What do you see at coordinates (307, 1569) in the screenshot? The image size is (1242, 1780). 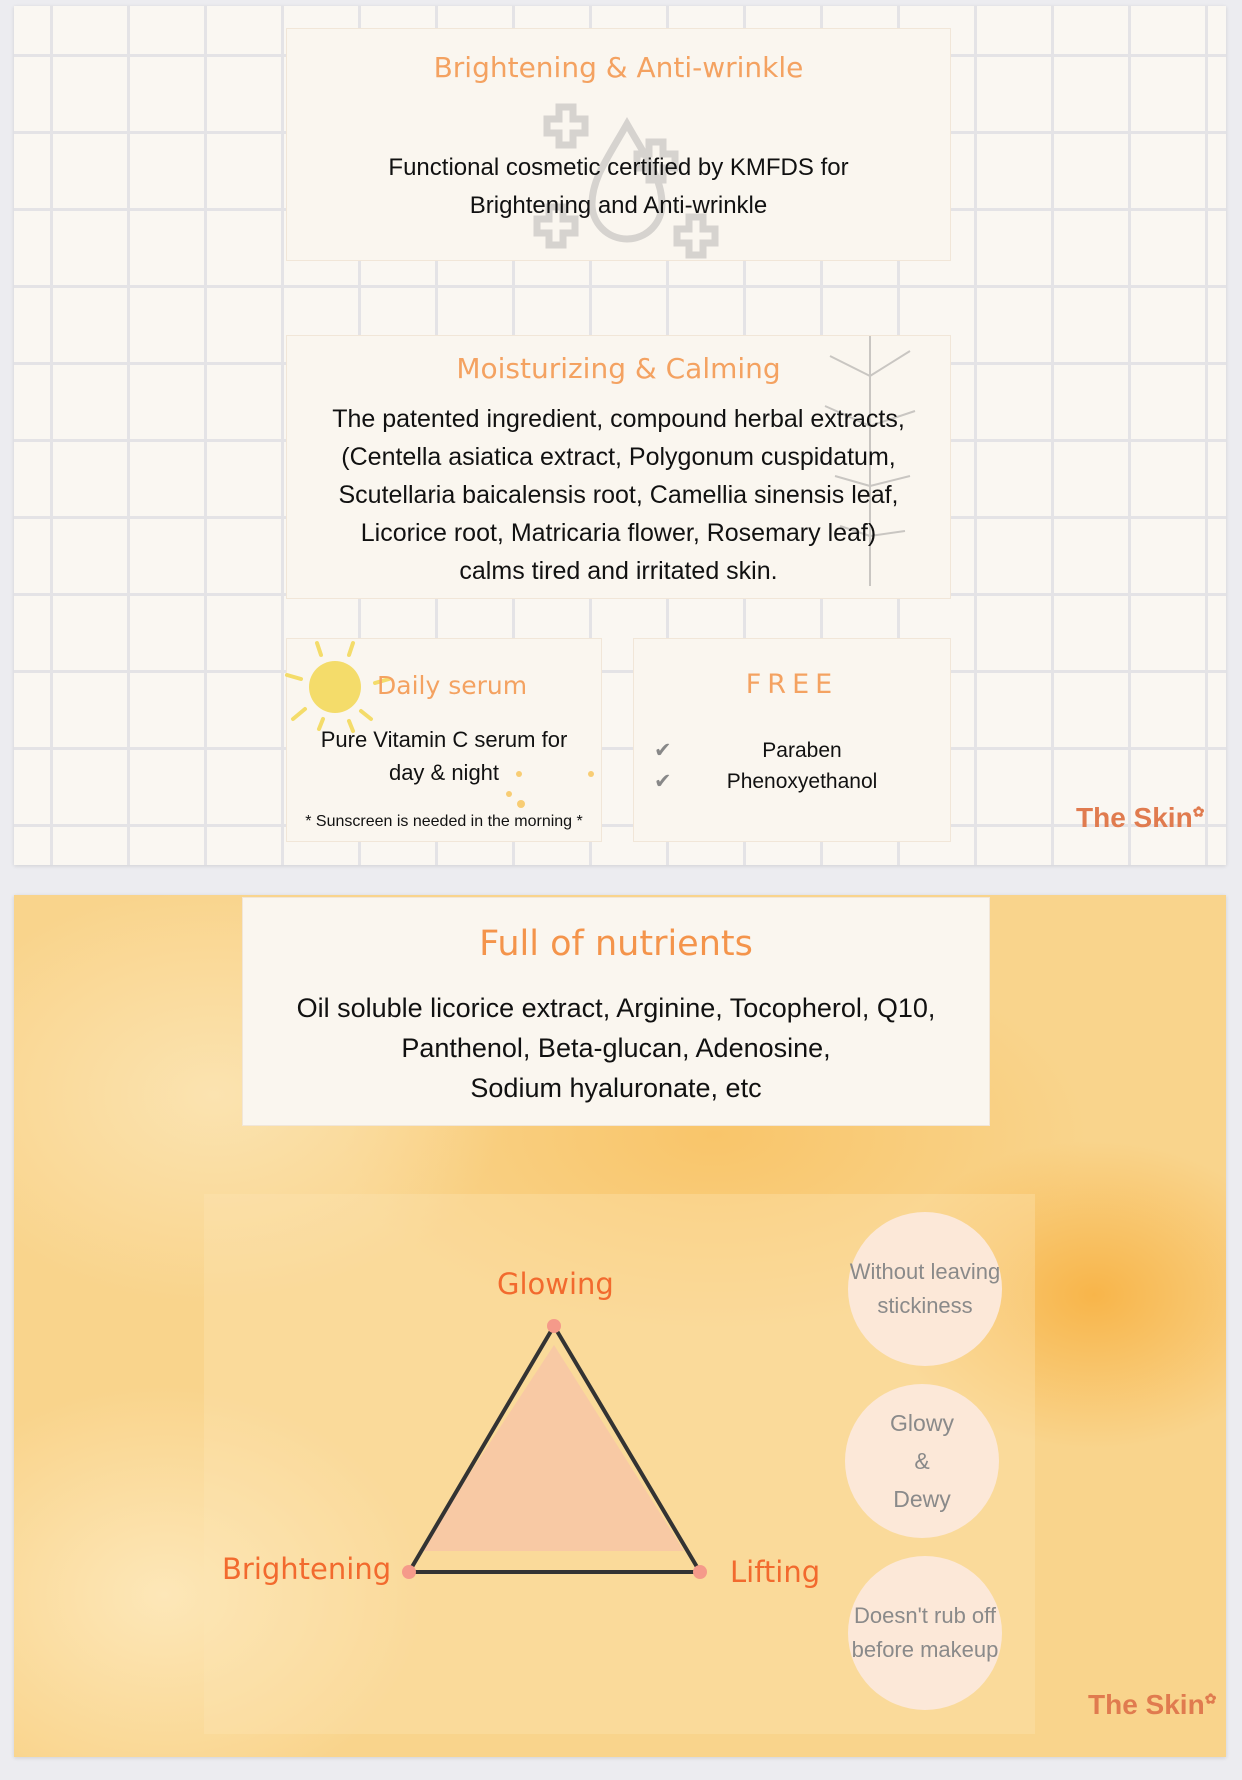 I see `label-brightening: Brightening` at bounding box center [307, 1569].